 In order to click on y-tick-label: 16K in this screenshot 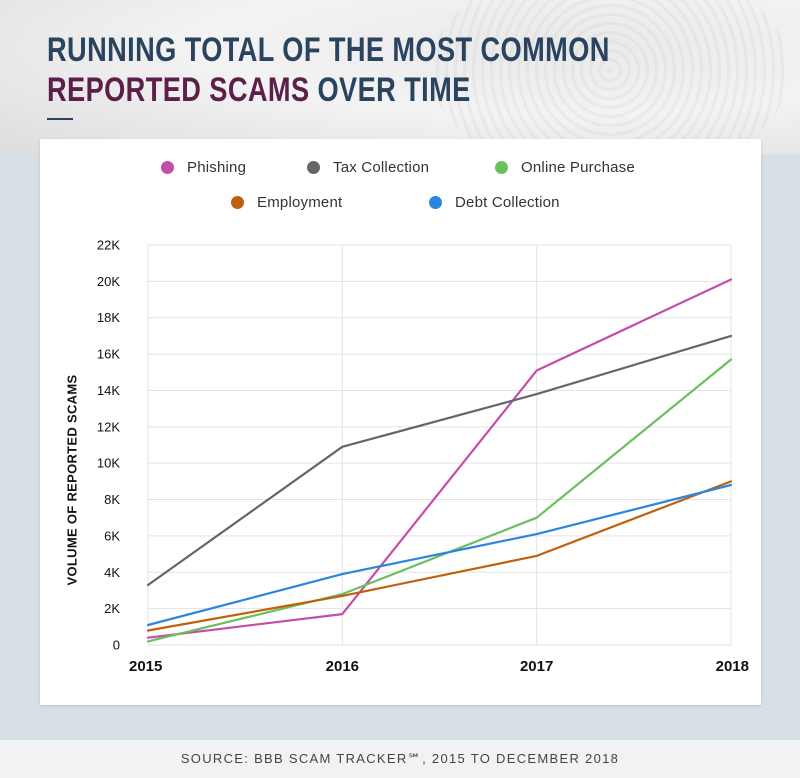, I will do `click(108, 354)`.